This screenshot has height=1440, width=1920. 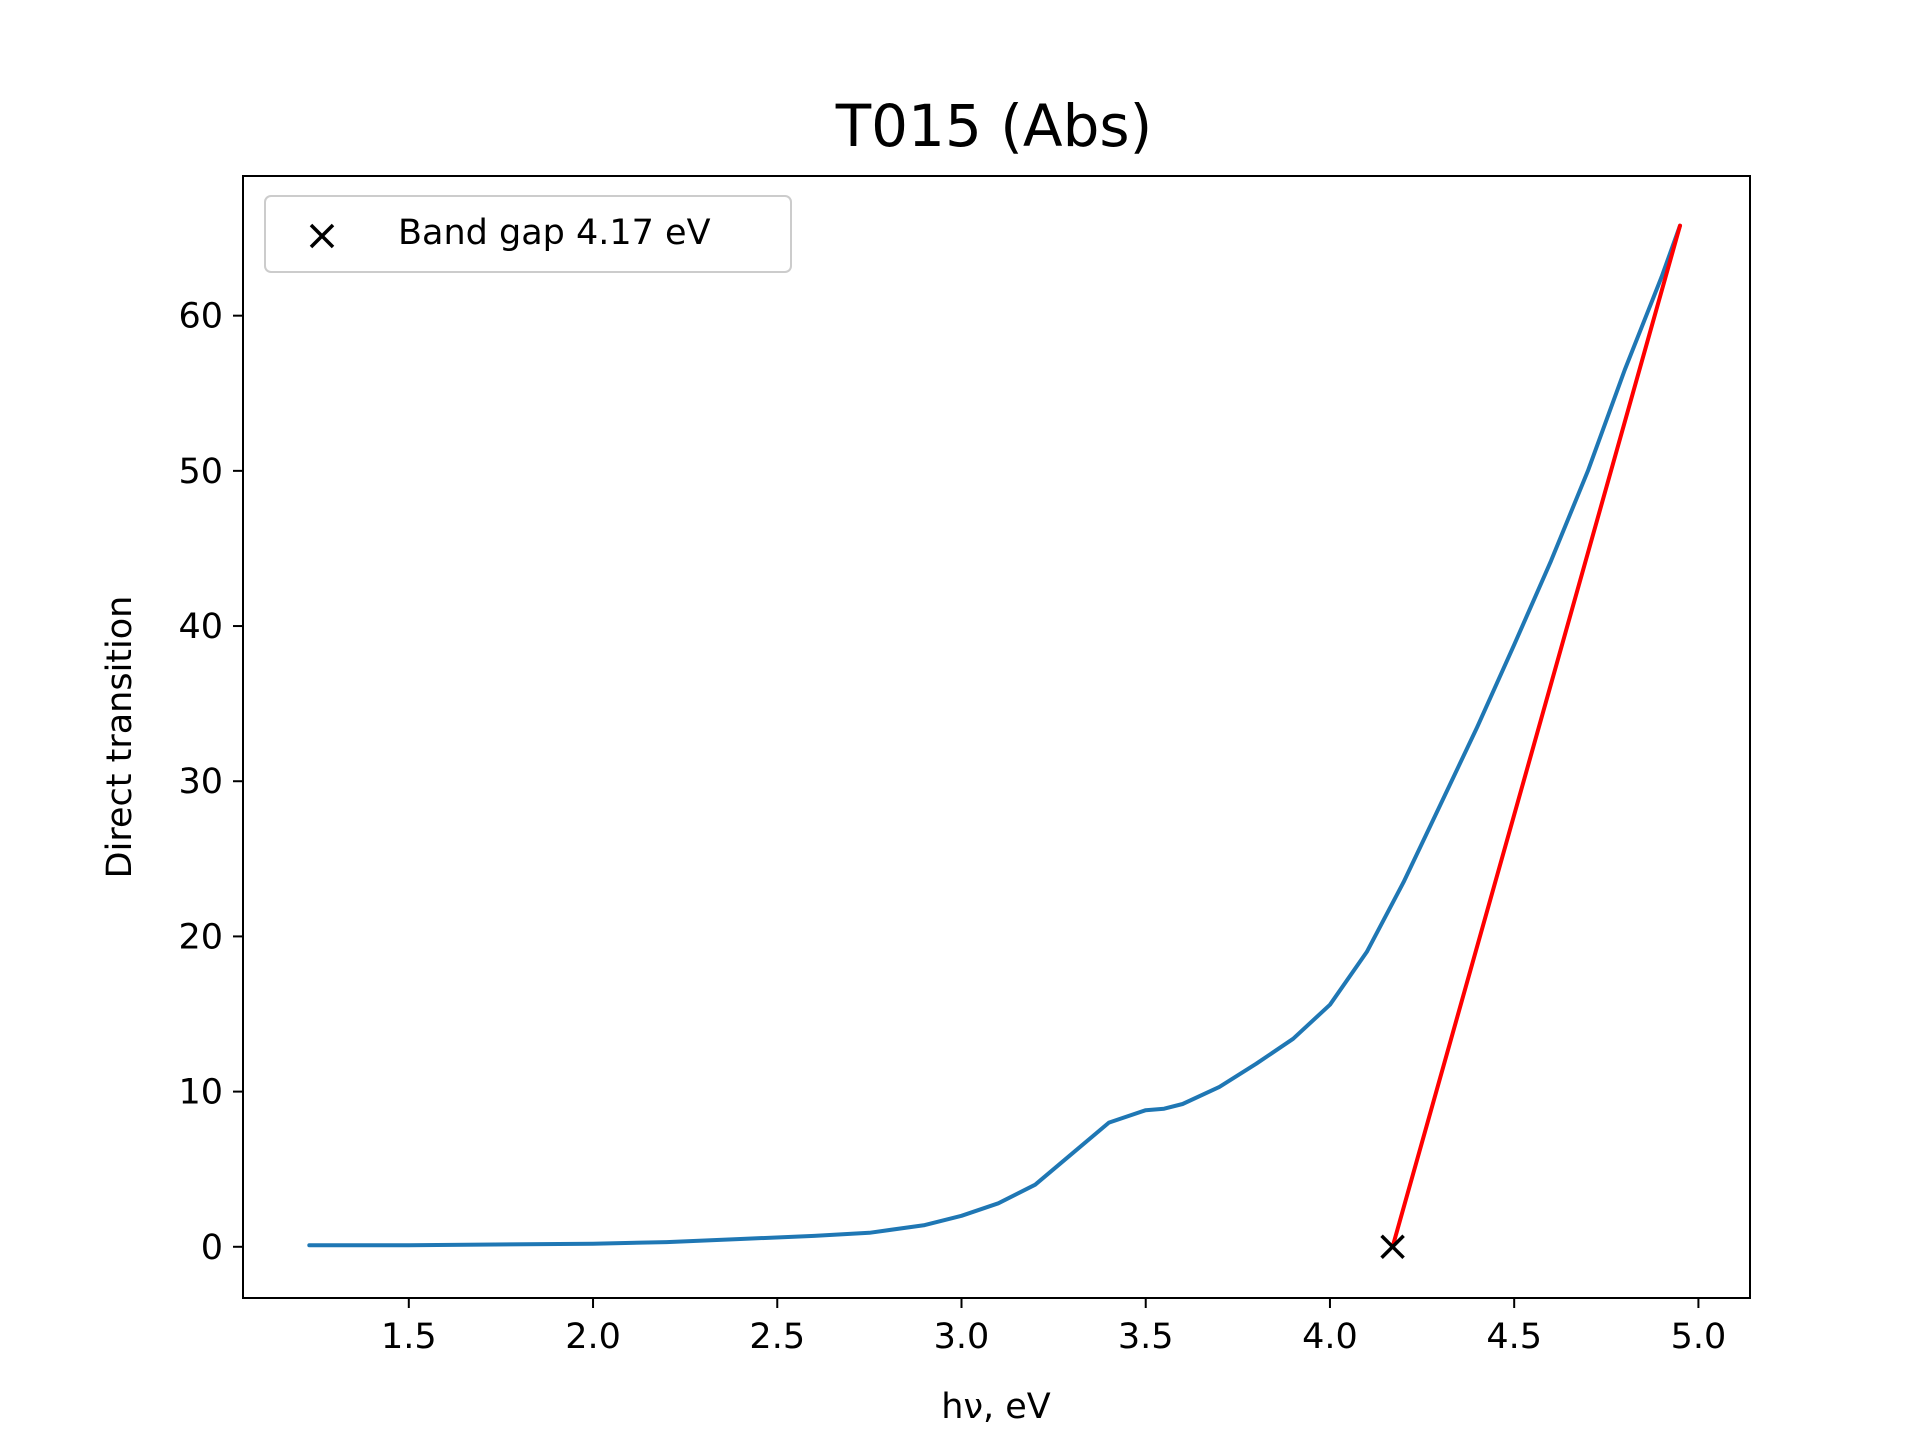 What do you see at coordinates (593, 1337) in the screenshot?
I see `x-tick-label: 2.0` at bounding box center [593, 1337].